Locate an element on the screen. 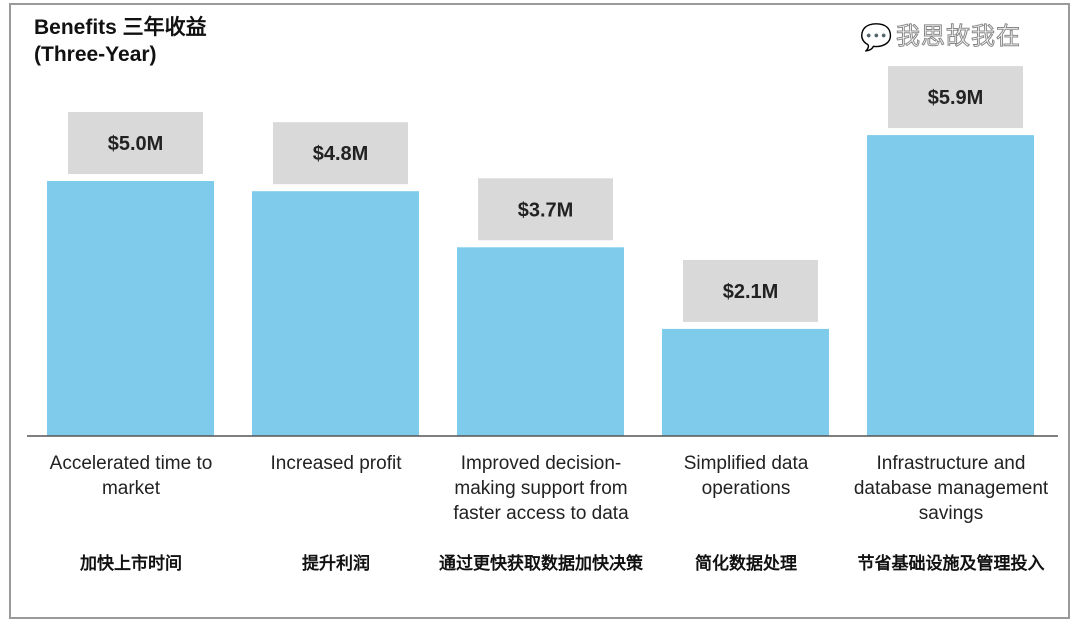 This screenshot has height=627, width=1080. x-tick-label-cn: 加快上市时间 is located at coordinates (131, 563).